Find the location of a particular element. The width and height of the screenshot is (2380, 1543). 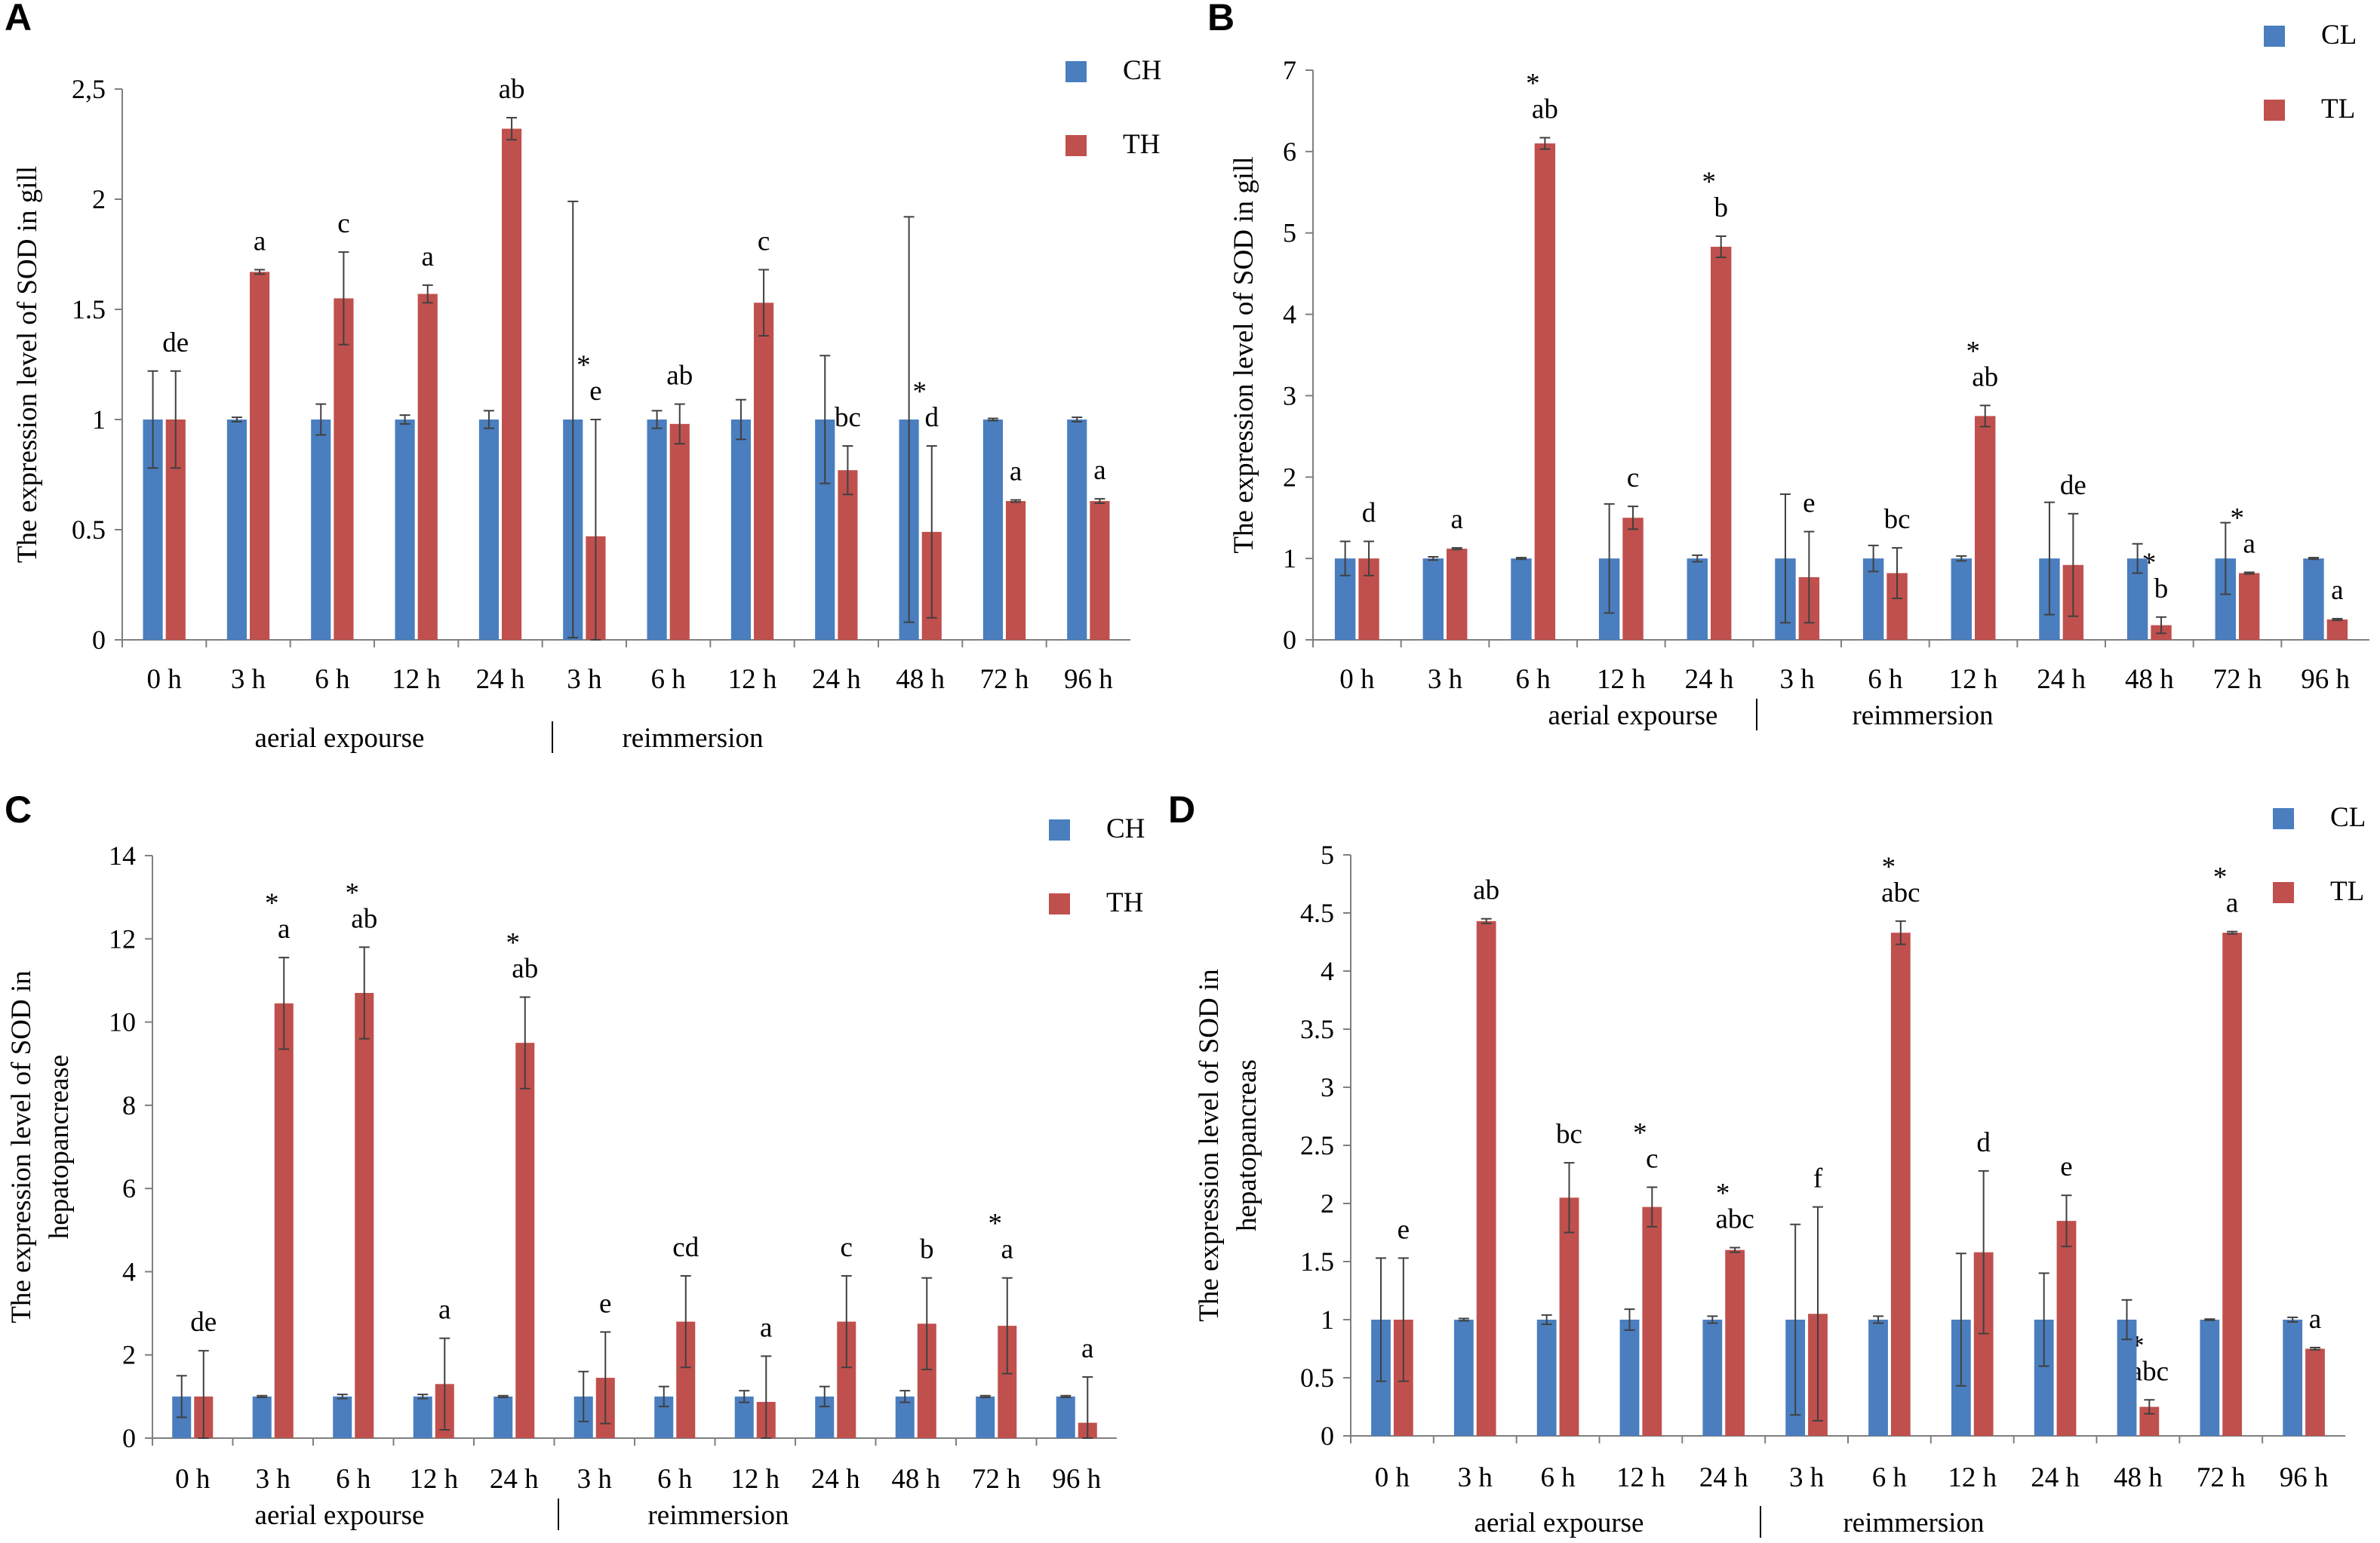

y-axis-title: hepatopancrease is located at coordinates (59, 1147).